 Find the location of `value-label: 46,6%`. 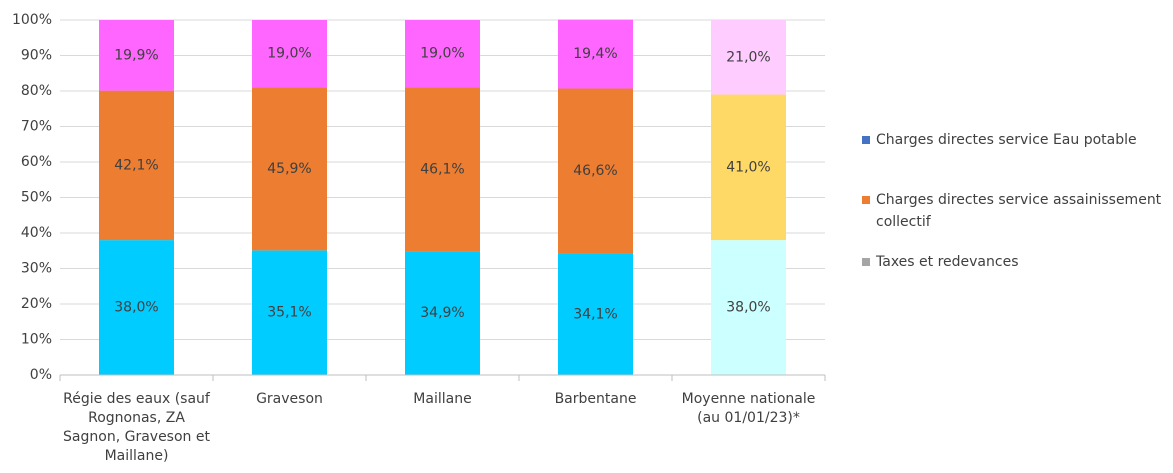

value-label: 46,6% is located at coordinates (595, 171).